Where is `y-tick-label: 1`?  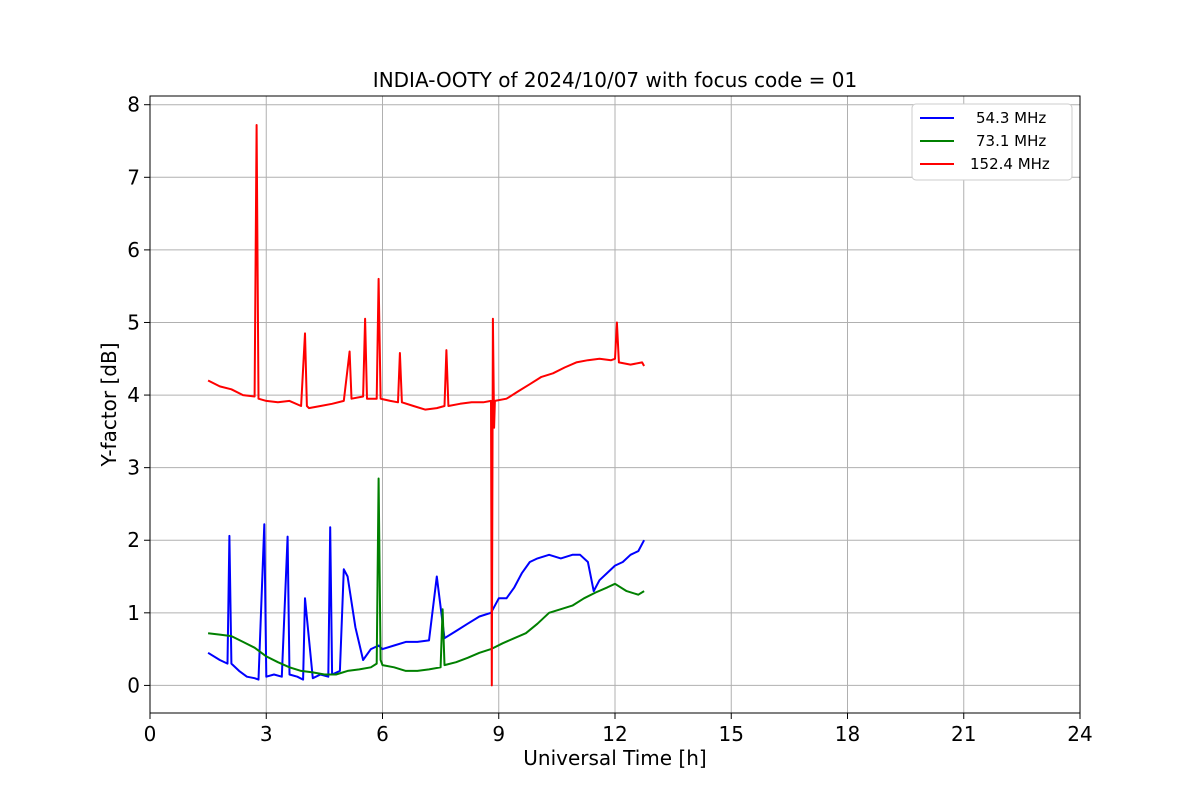 y-tick-label: 1 is located at coordinates (133, 613).